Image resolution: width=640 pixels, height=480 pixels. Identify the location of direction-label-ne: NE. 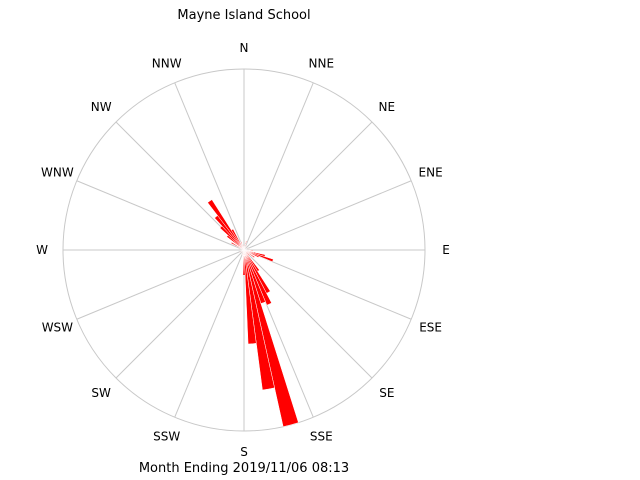
(387, 107).